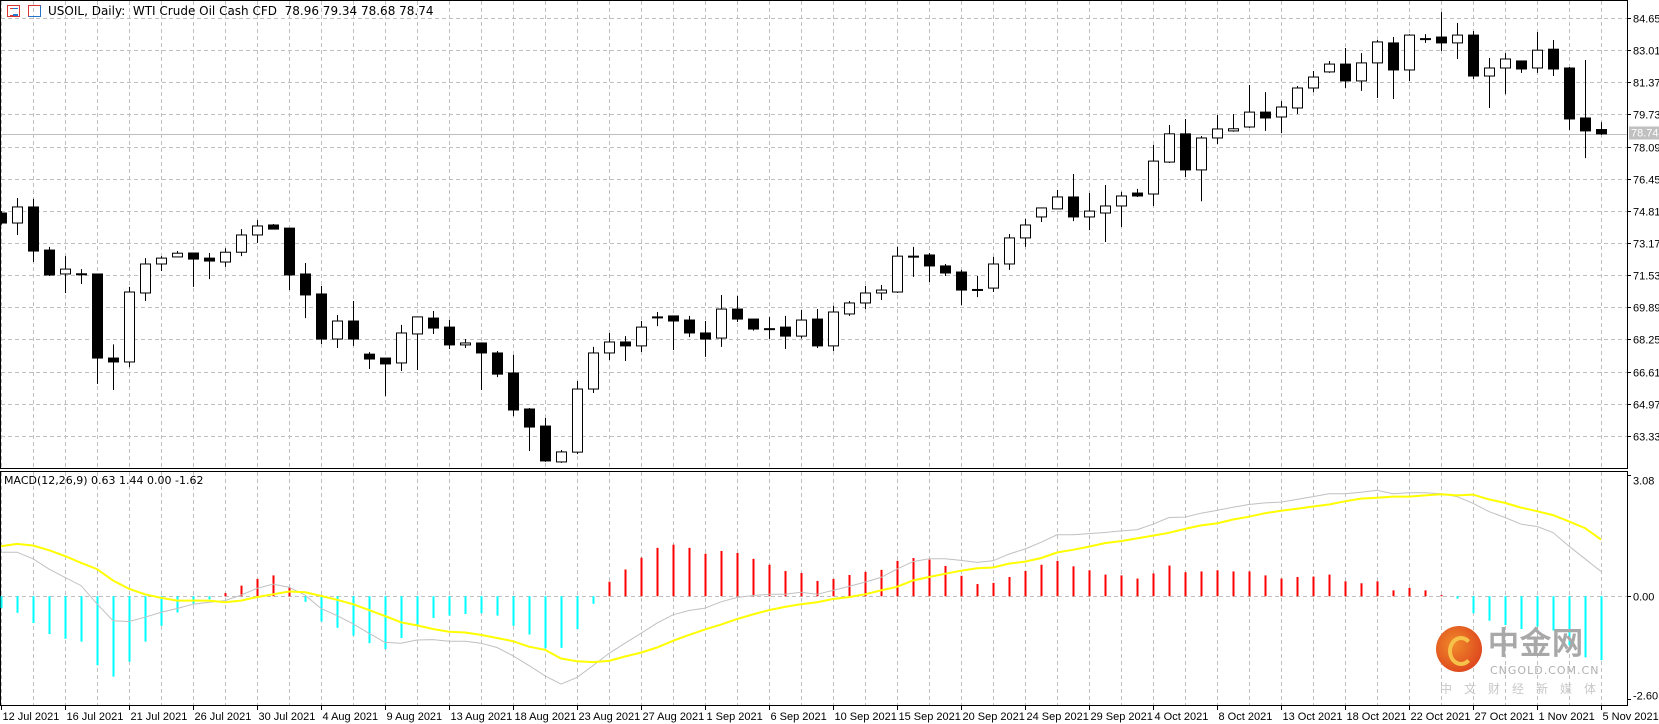  Describe the element at coordinates (1646, 277) in the screenshot. I see `y-tick-label: 71.53` at that location.